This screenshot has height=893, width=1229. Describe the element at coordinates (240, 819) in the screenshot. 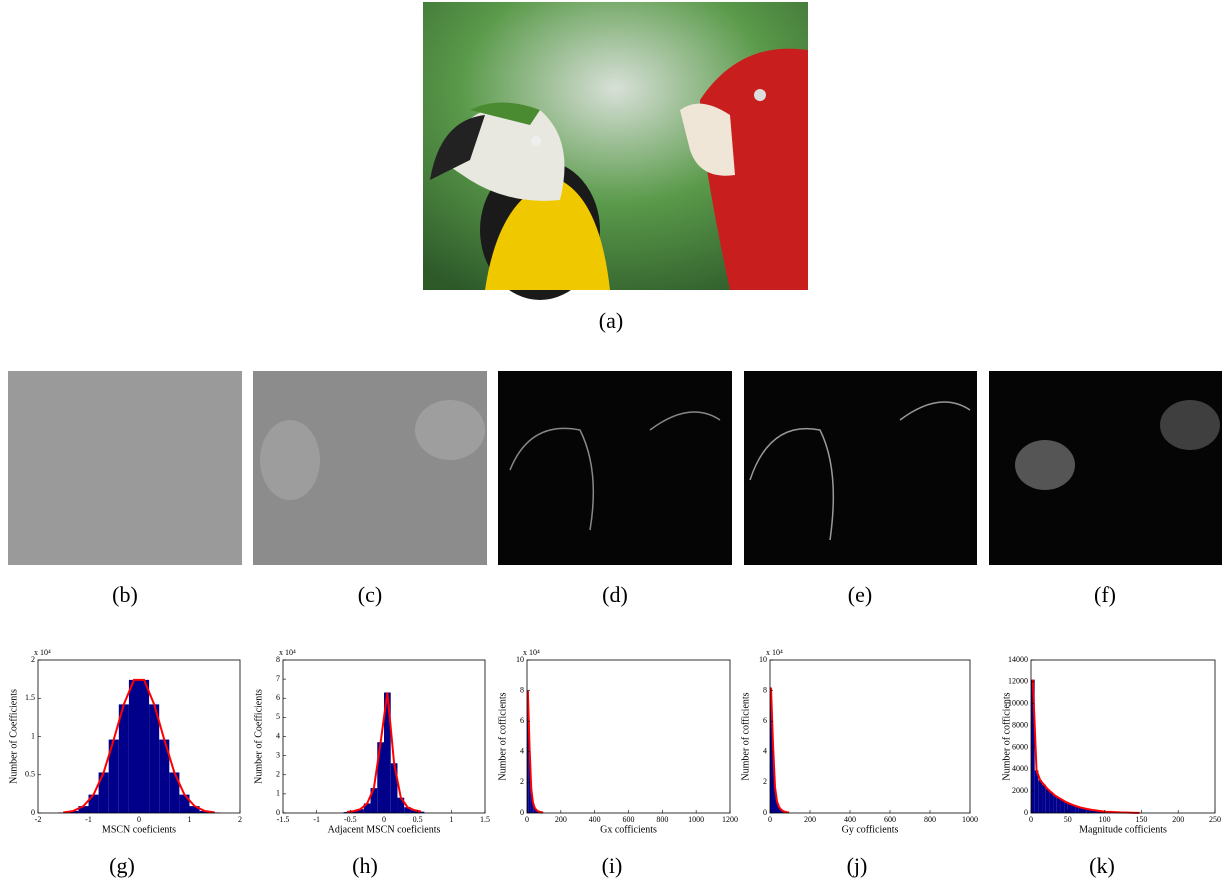

I see `x-tick-label: 2` at that location.